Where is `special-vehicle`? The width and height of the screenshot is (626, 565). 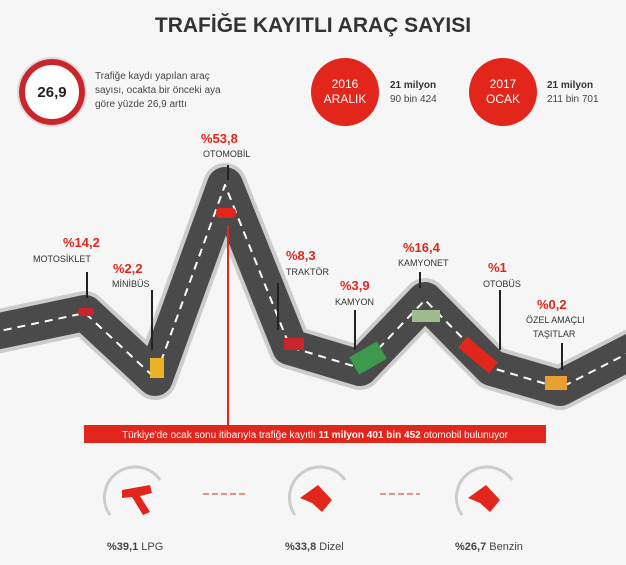 special-vehicle is located at coordinates (556, 383).